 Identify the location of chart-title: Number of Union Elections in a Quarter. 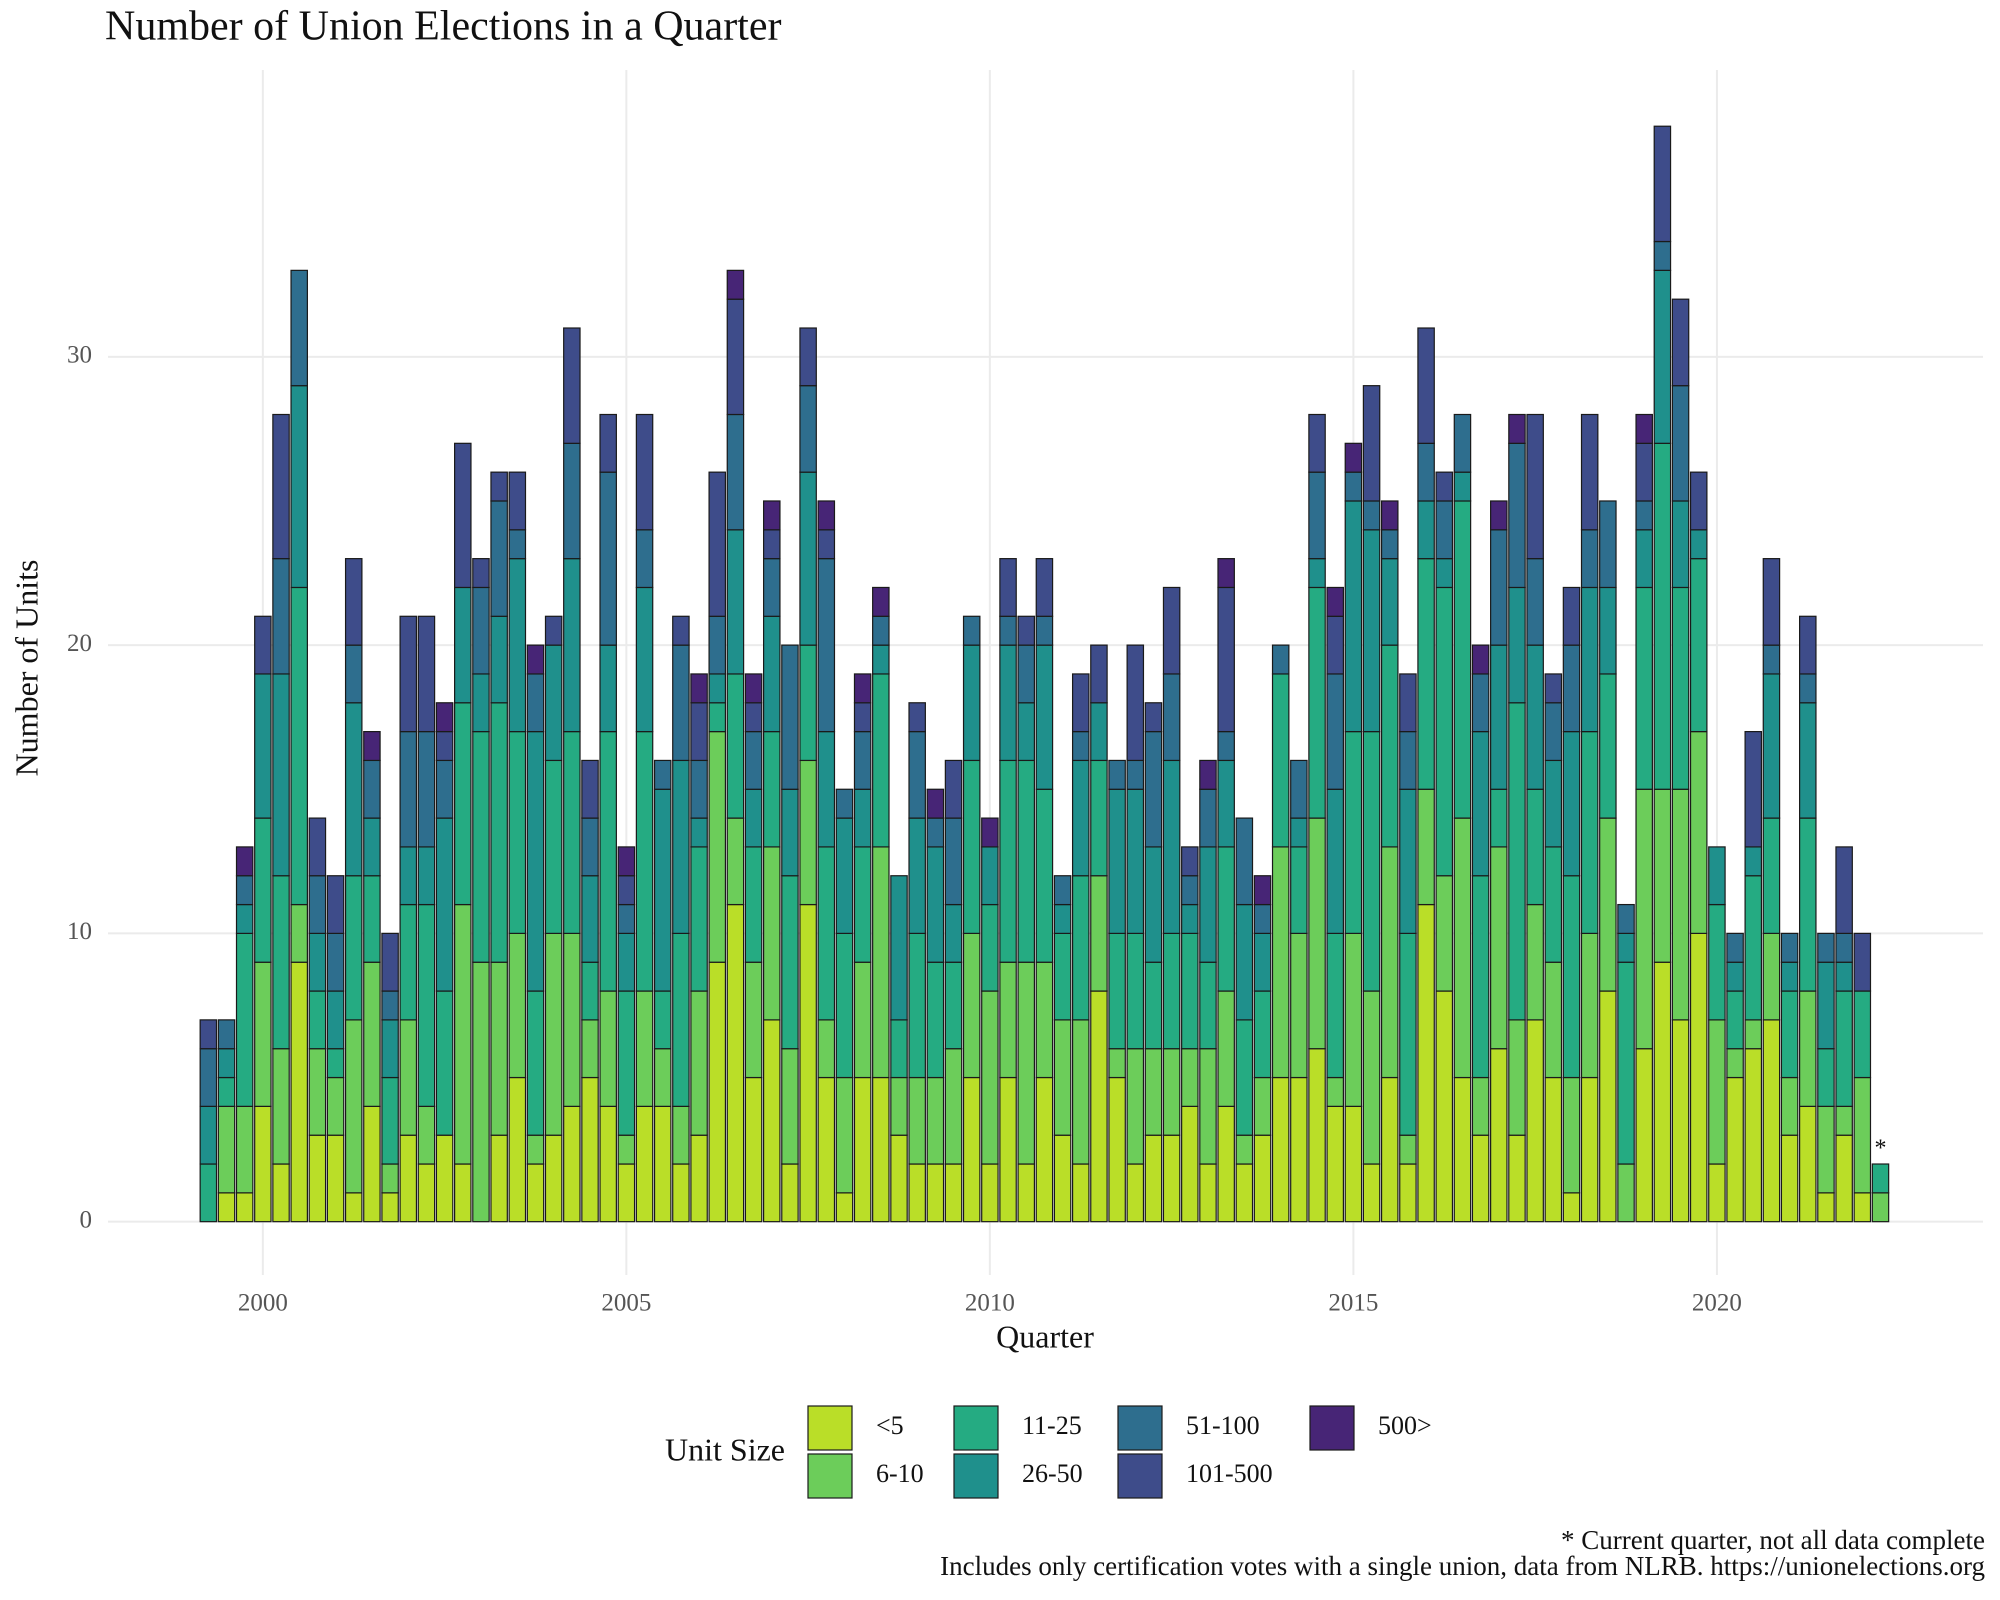
(443, 27).